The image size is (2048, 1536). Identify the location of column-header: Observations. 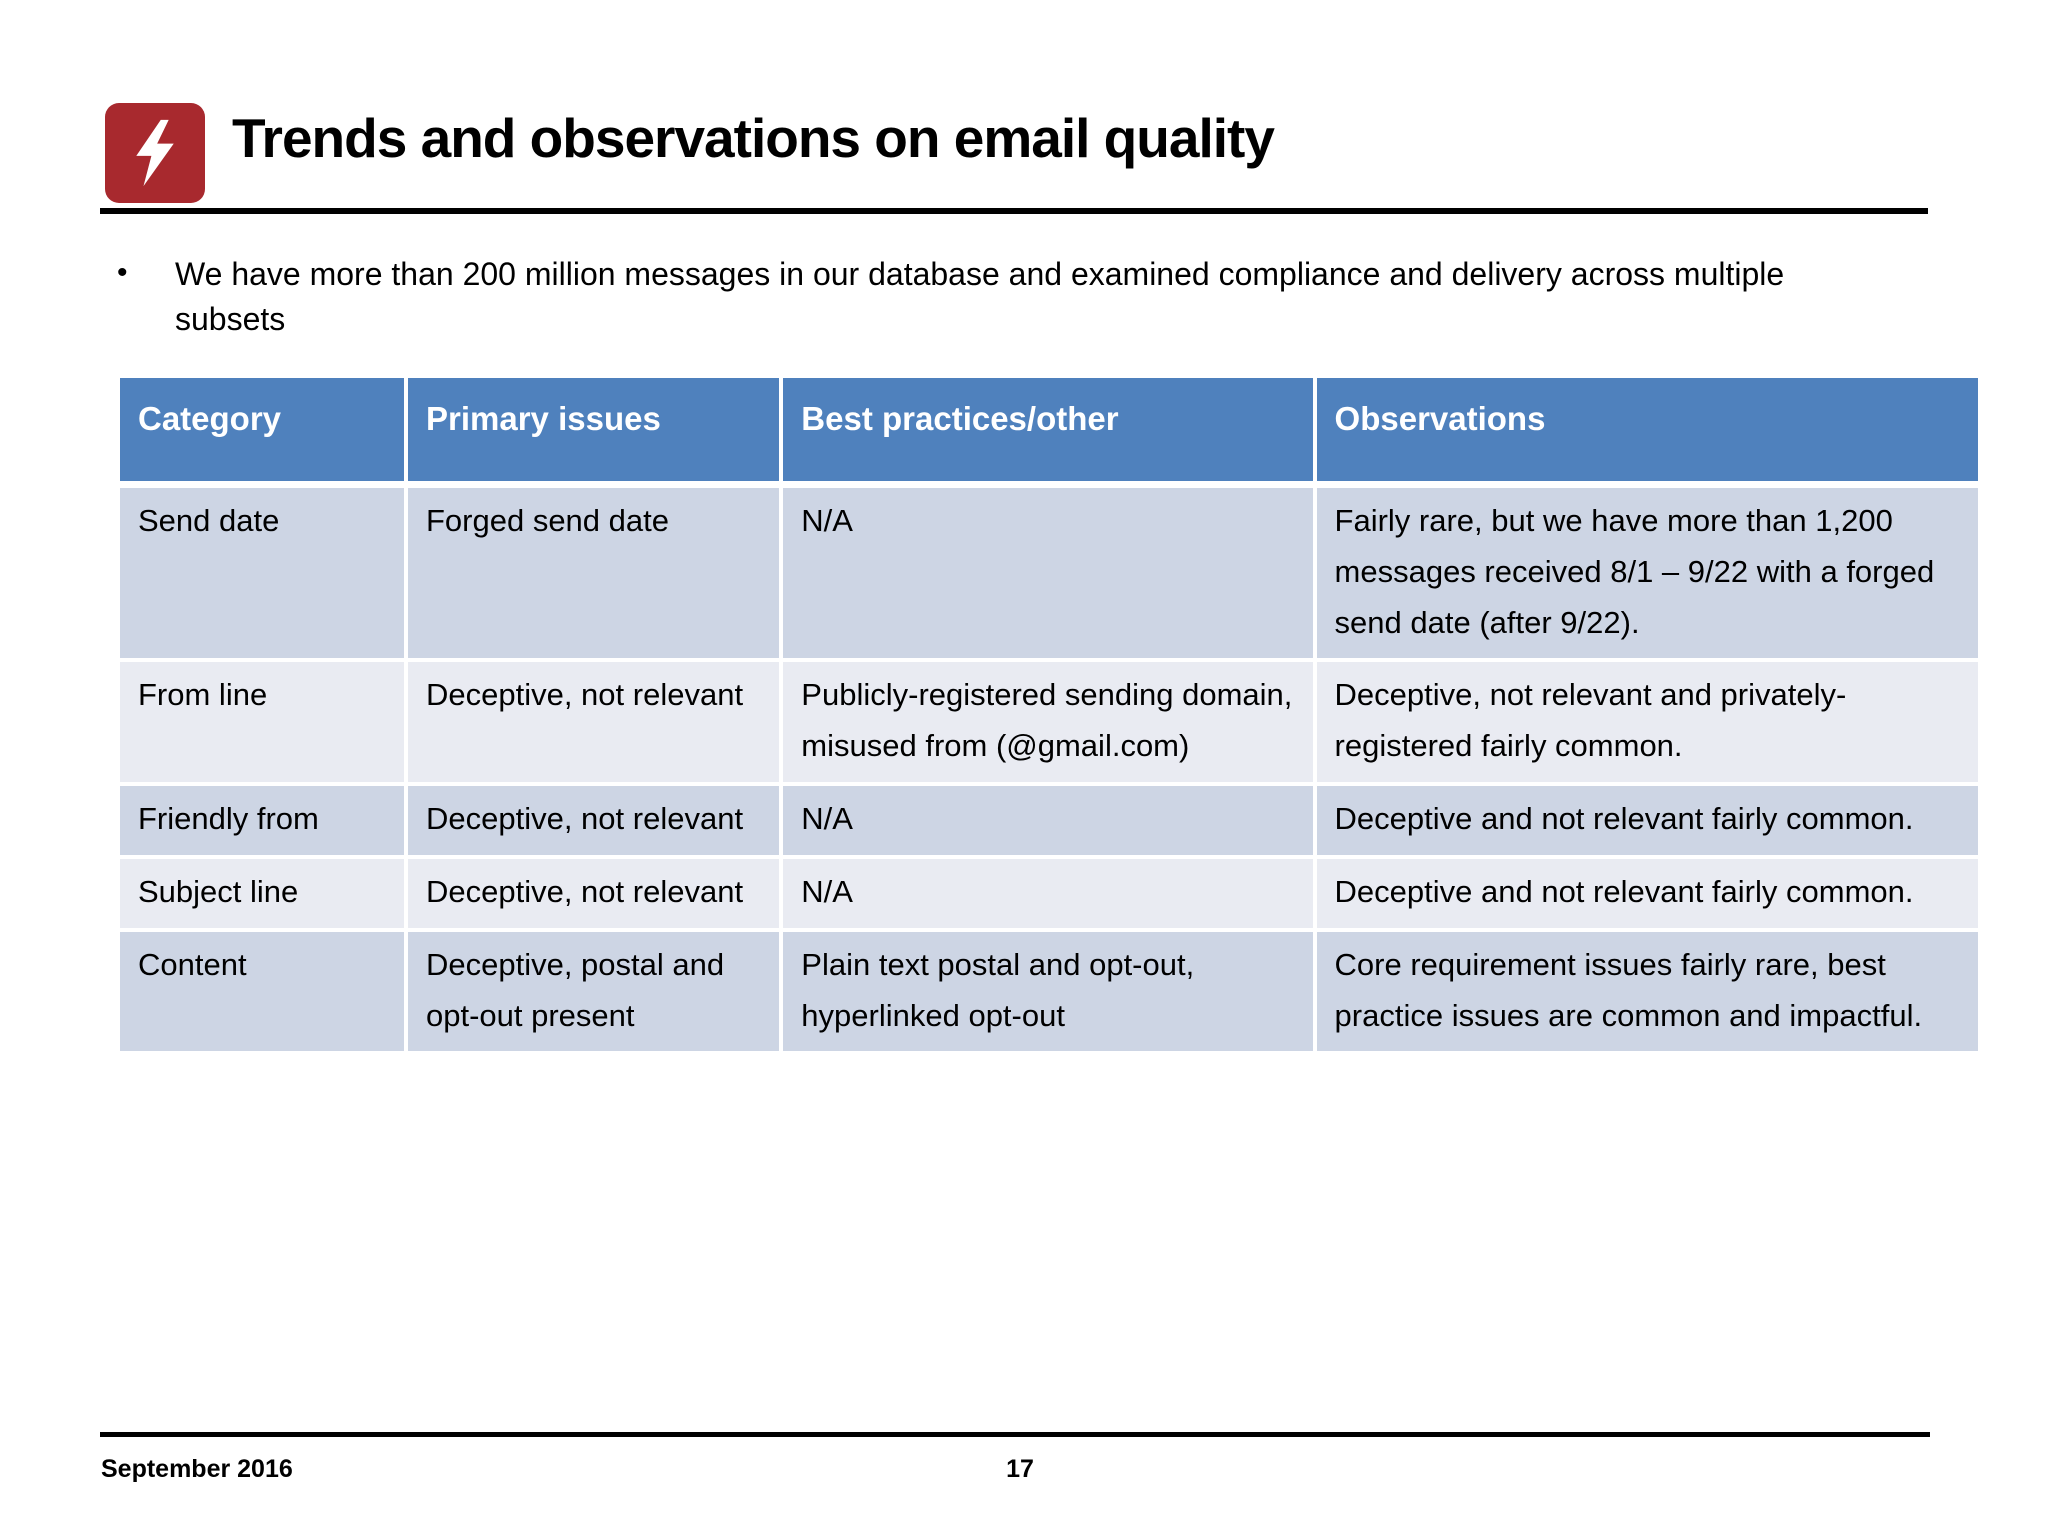
(1647, 433).